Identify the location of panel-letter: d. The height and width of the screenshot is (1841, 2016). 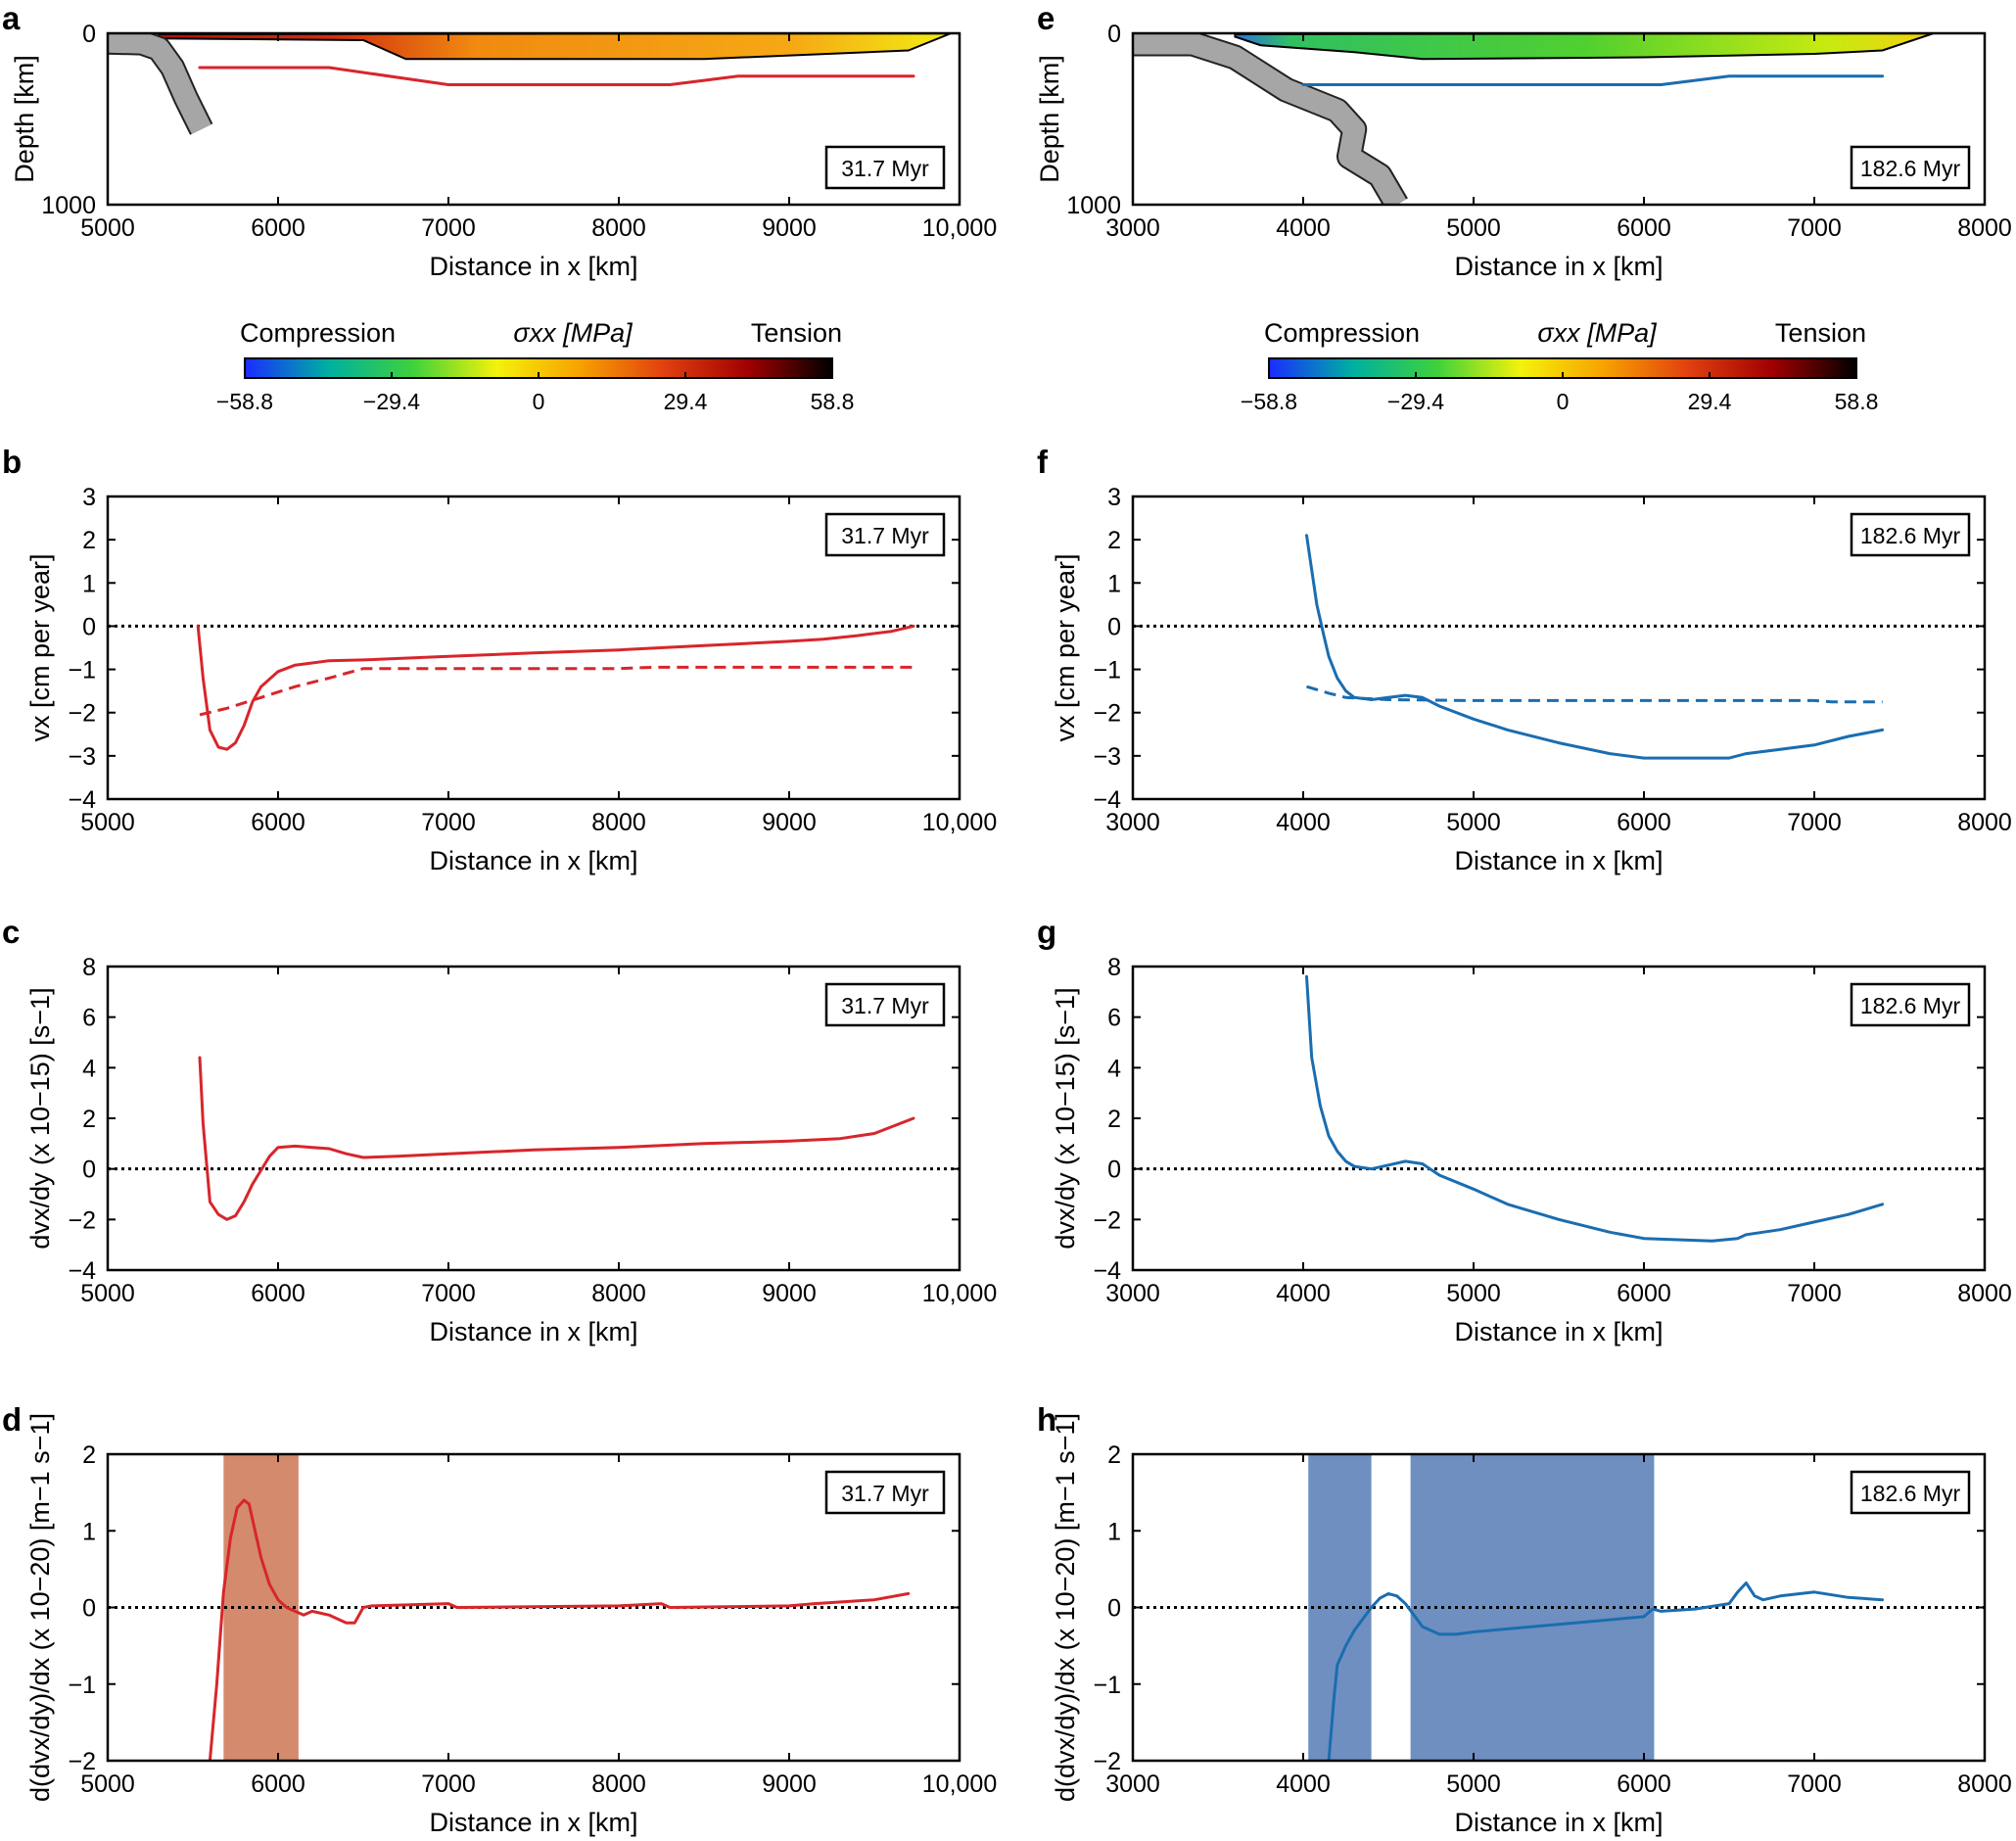
(12, 1419).